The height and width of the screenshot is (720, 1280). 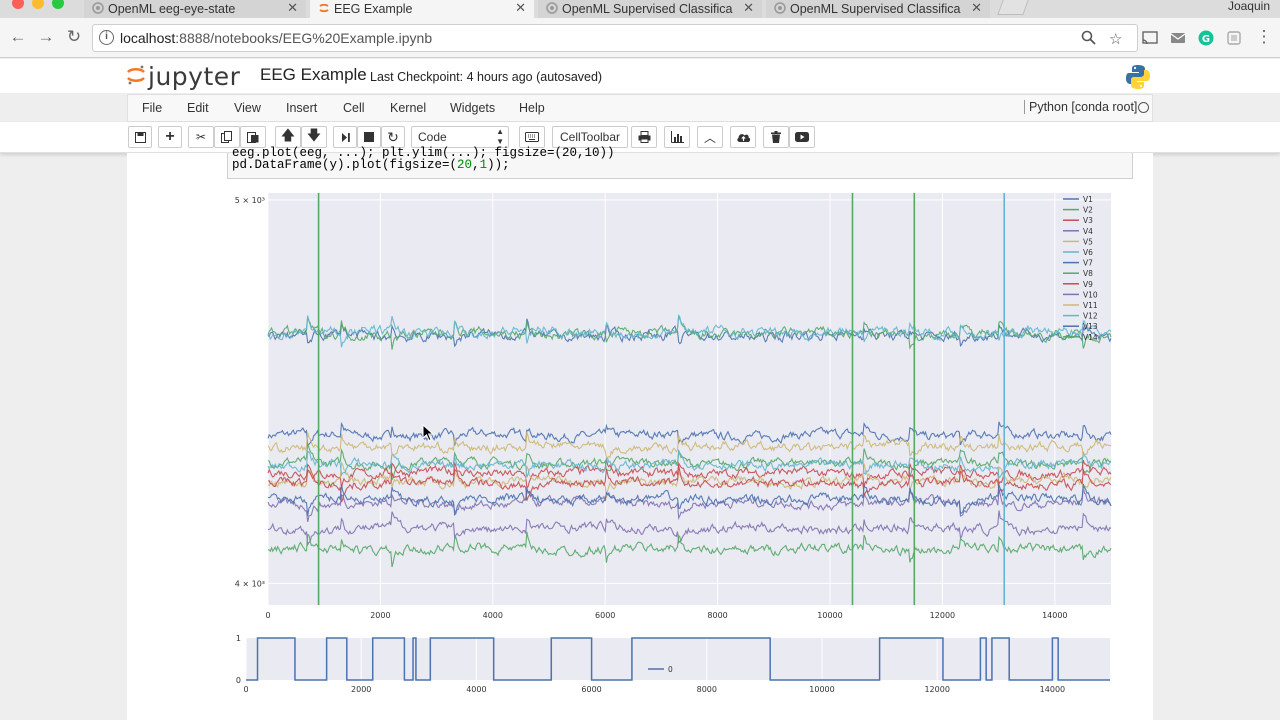 I want to click on arrow-down-icon: 🡇, so click(x=314, y=135).